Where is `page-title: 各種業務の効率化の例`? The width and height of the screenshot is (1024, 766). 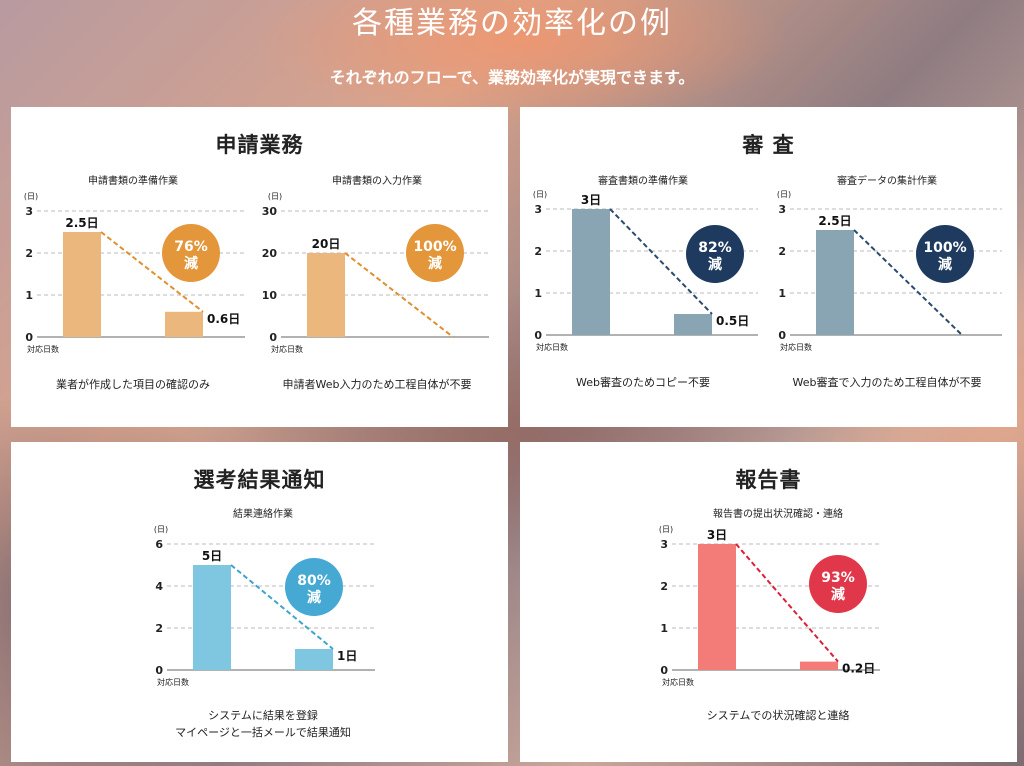 page-title: 各種業務の効率化の例 is located at coordinates (512, 23).